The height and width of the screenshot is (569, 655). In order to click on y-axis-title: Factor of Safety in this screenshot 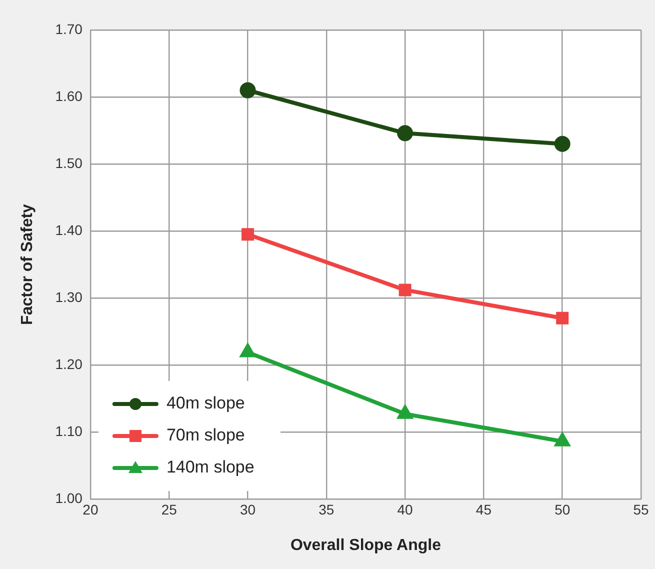, I will do `click(27, 264)`.